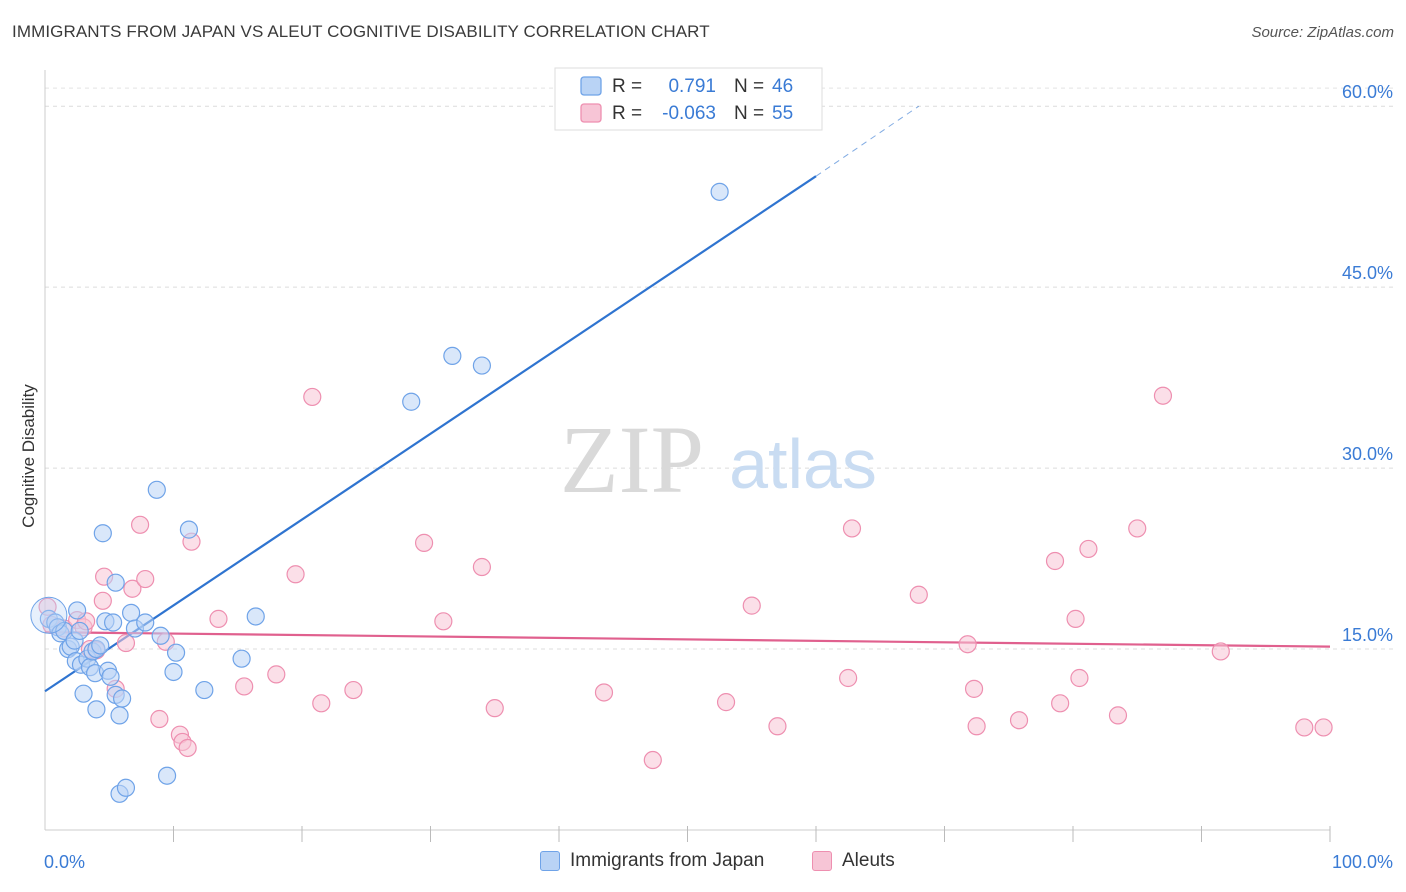  Describe the element at coordinates (627, 113) in the screenshot. I see `legend-r-label-2: R =` at that location.